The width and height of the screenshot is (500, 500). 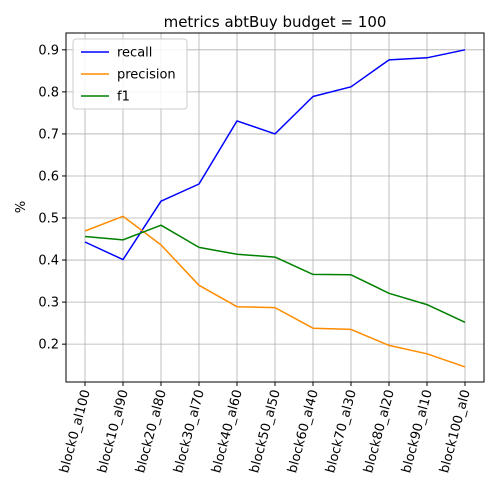 What do you see at coordinates (48, 345) in the screenshot?
I see `y-tick-label: 0.2` at bounding box center [48, 345].